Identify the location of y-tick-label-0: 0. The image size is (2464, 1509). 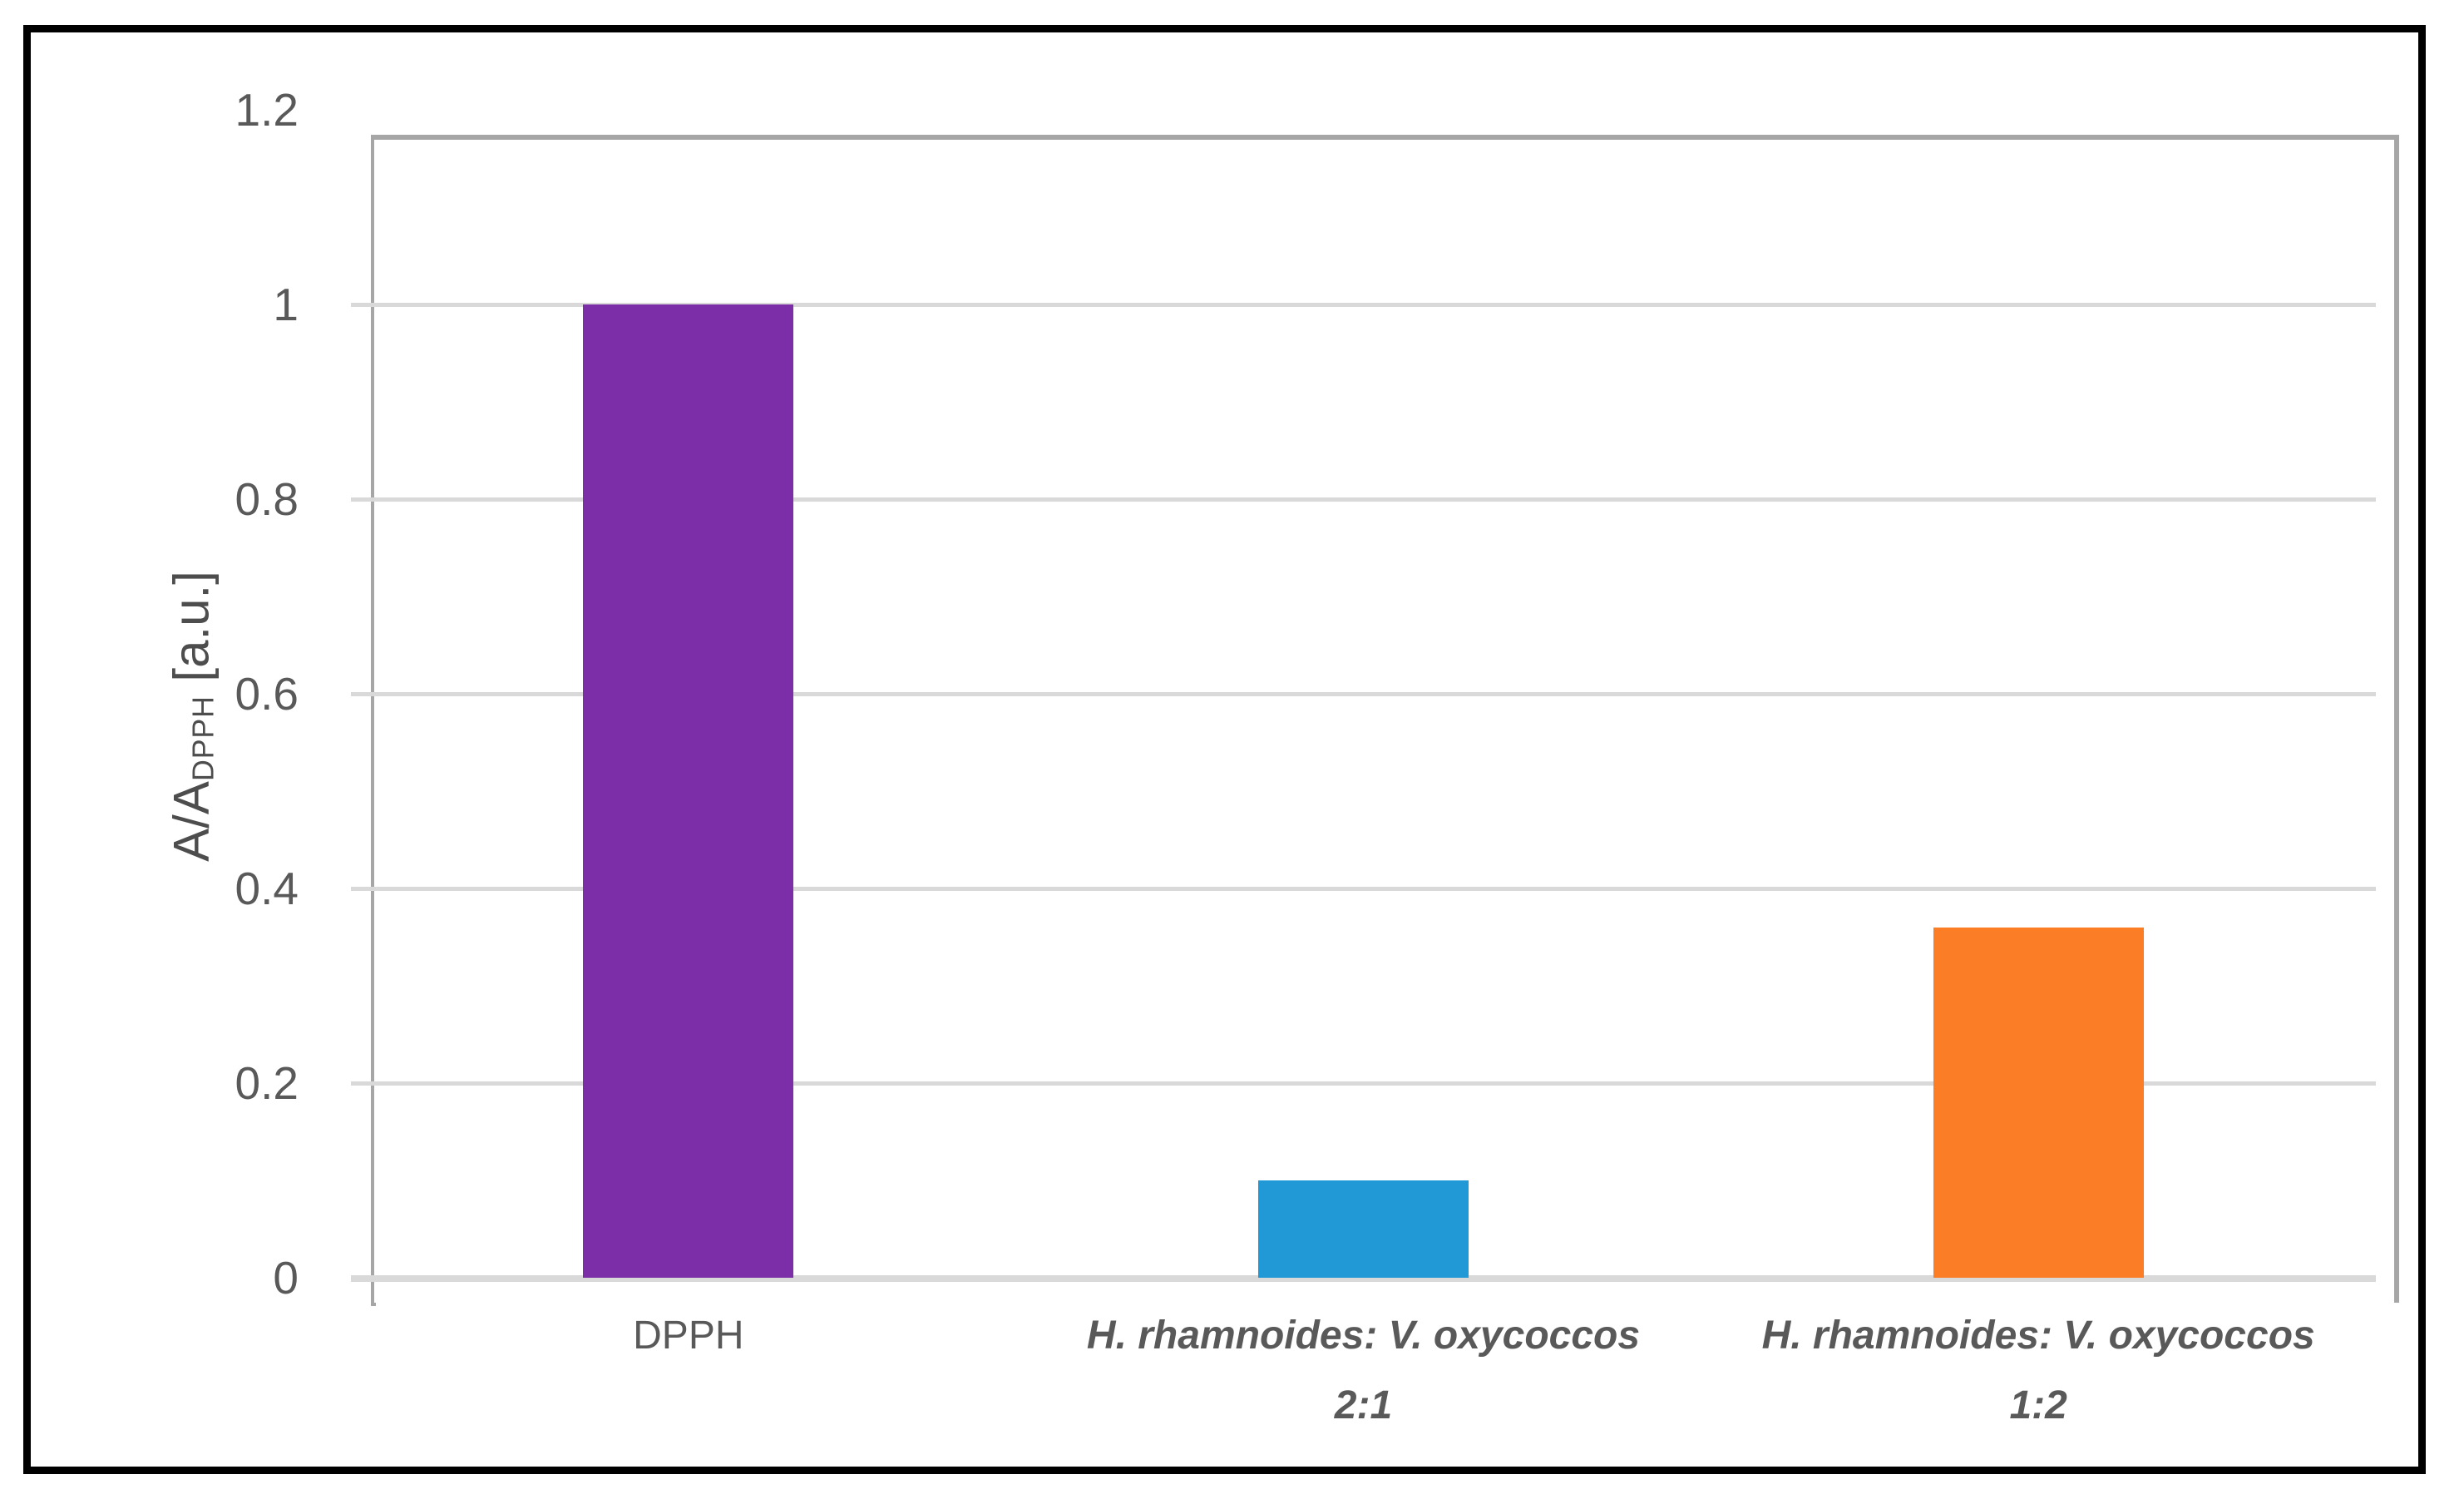
(286, 1278).